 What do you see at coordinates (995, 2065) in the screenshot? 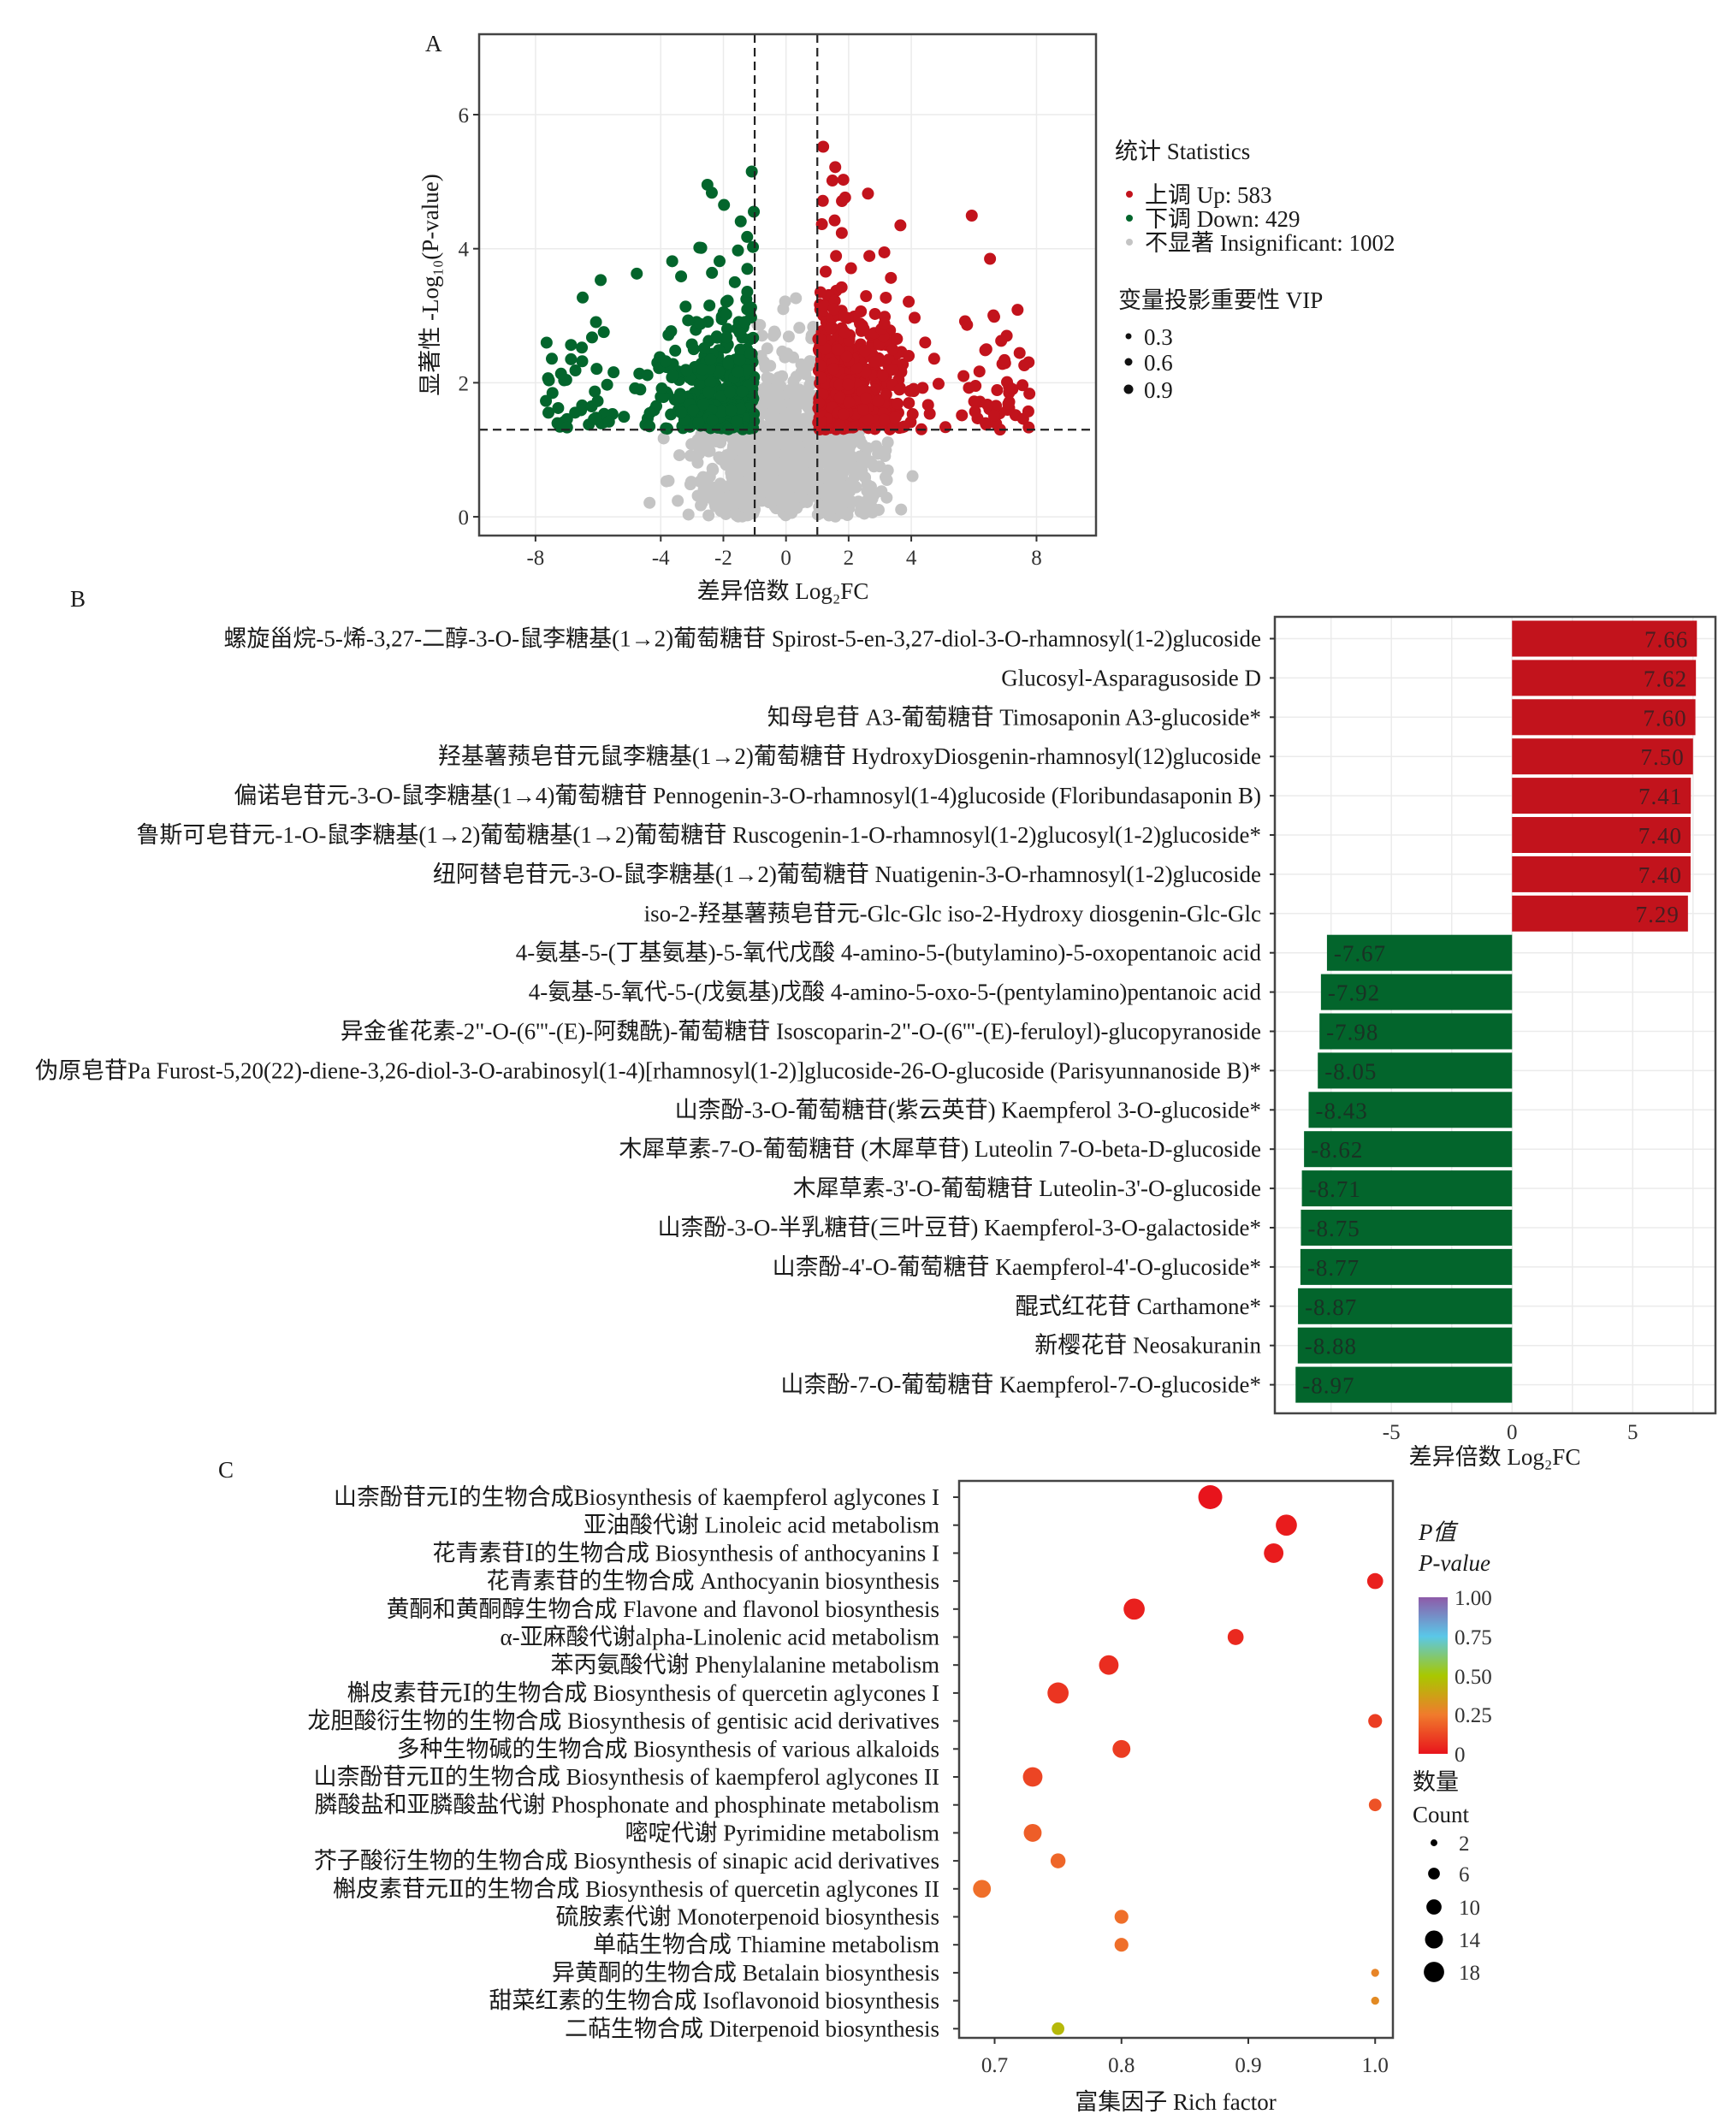
I see `x-tick-label: 0.7` at bounding box center [995, 2065].